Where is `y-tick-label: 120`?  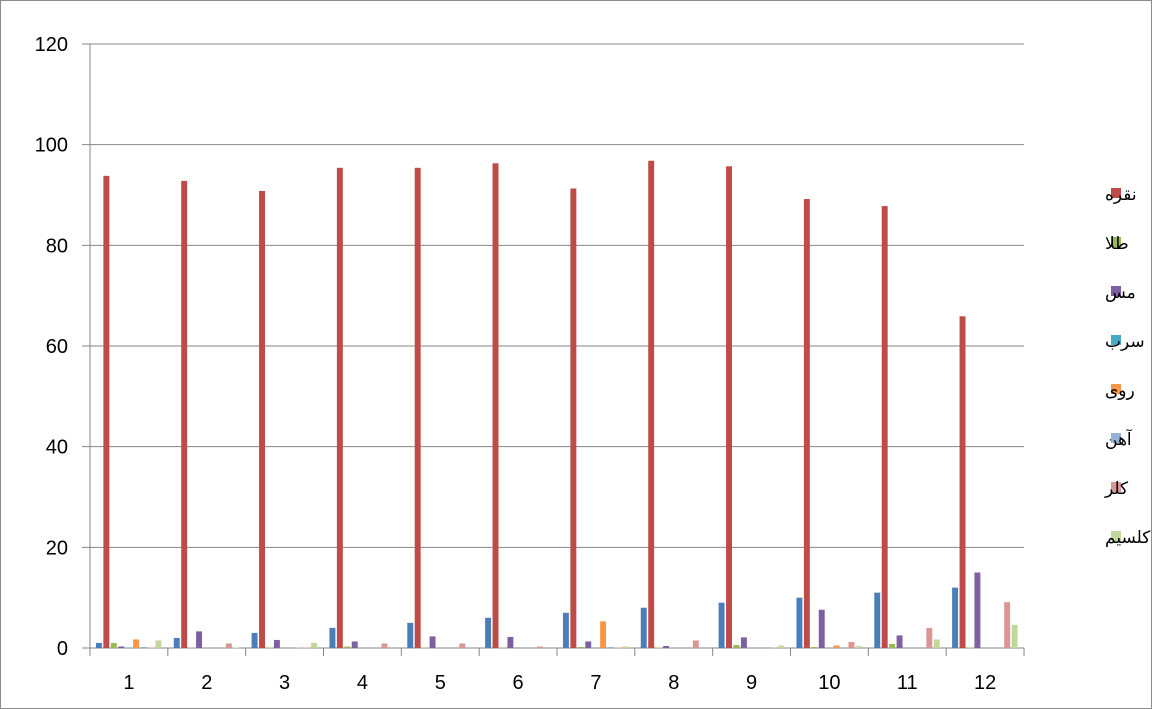 y-tick-label: 120 is located at coordinates (51, 45).